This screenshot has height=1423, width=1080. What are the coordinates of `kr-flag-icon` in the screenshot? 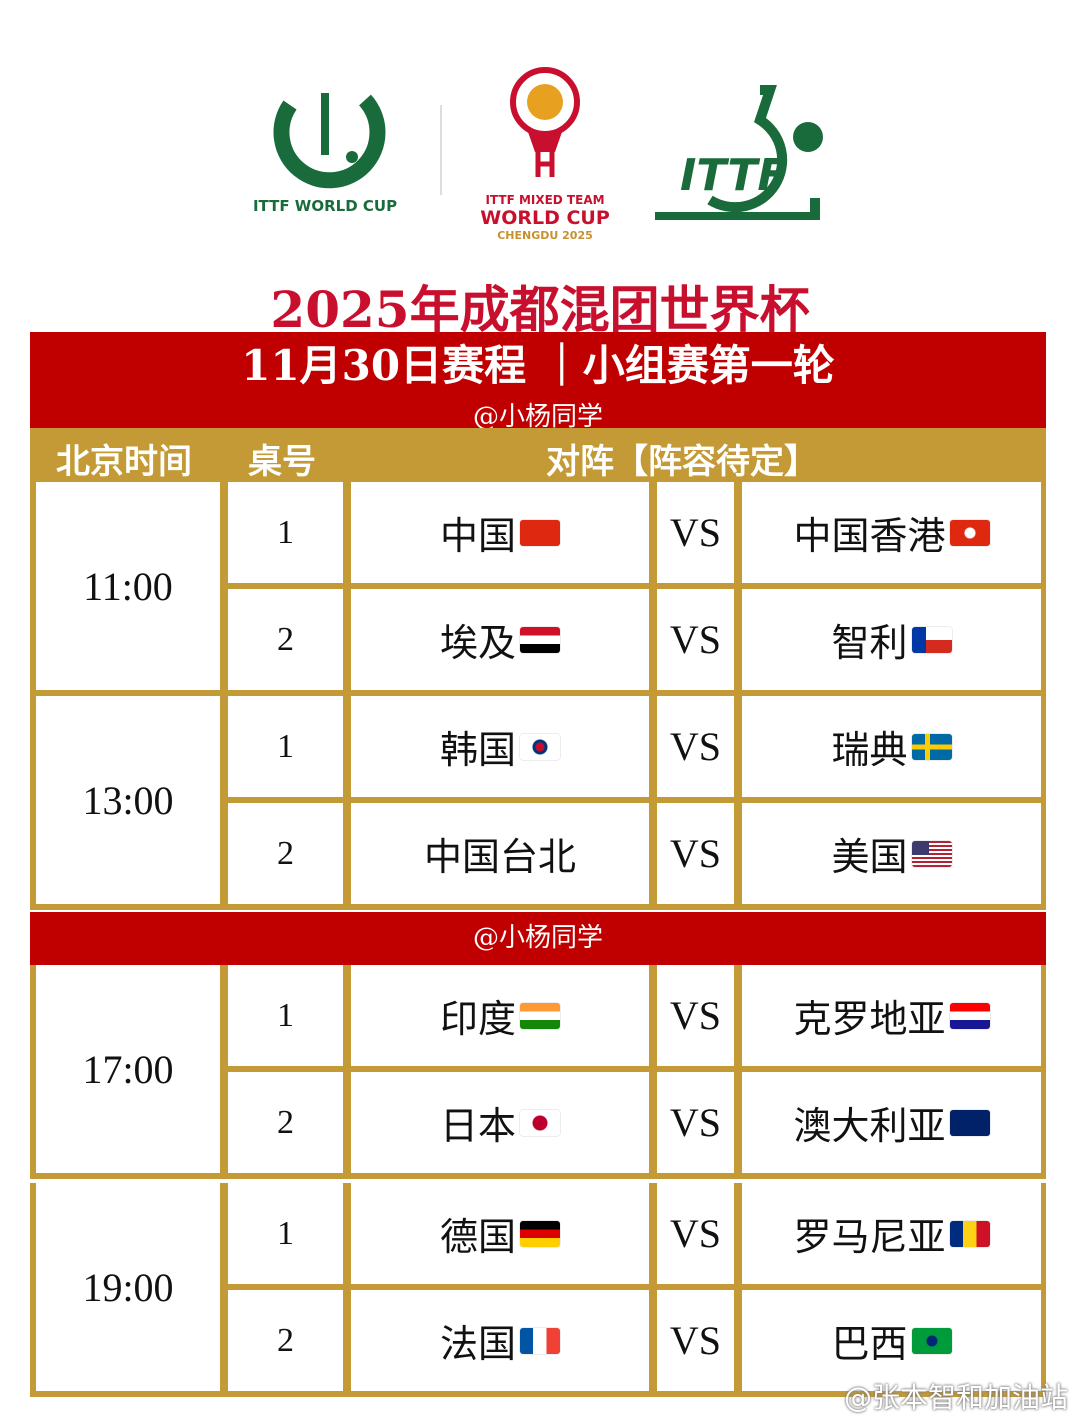 It's located at (540, 746).